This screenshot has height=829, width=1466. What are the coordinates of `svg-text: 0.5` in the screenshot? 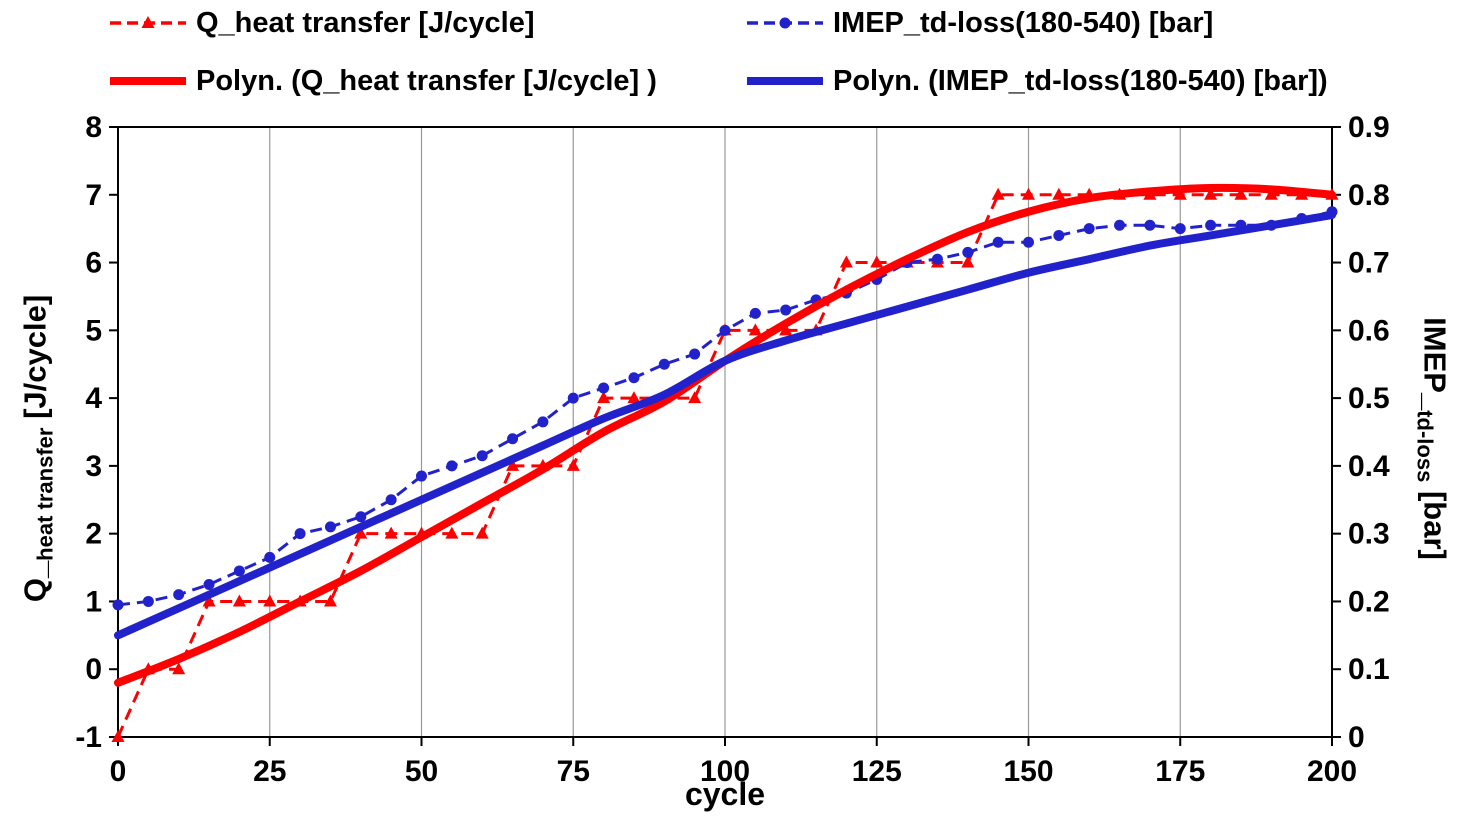 It's located at (1369, 398).